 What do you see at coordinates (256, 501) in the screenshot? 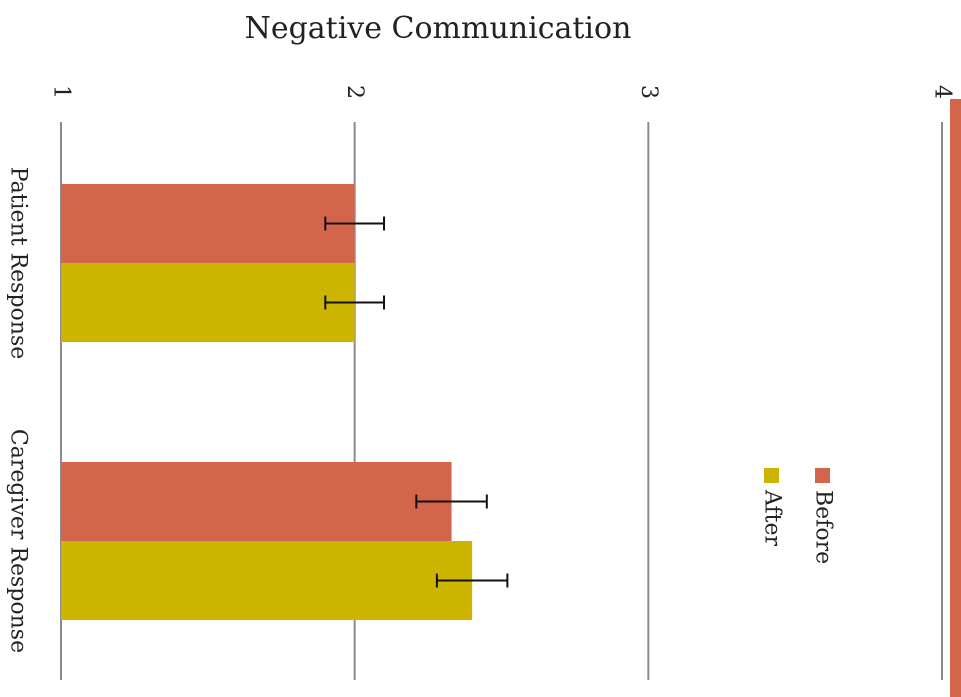
I see `bar-before-caregiver` at bounding box center [256, 501].